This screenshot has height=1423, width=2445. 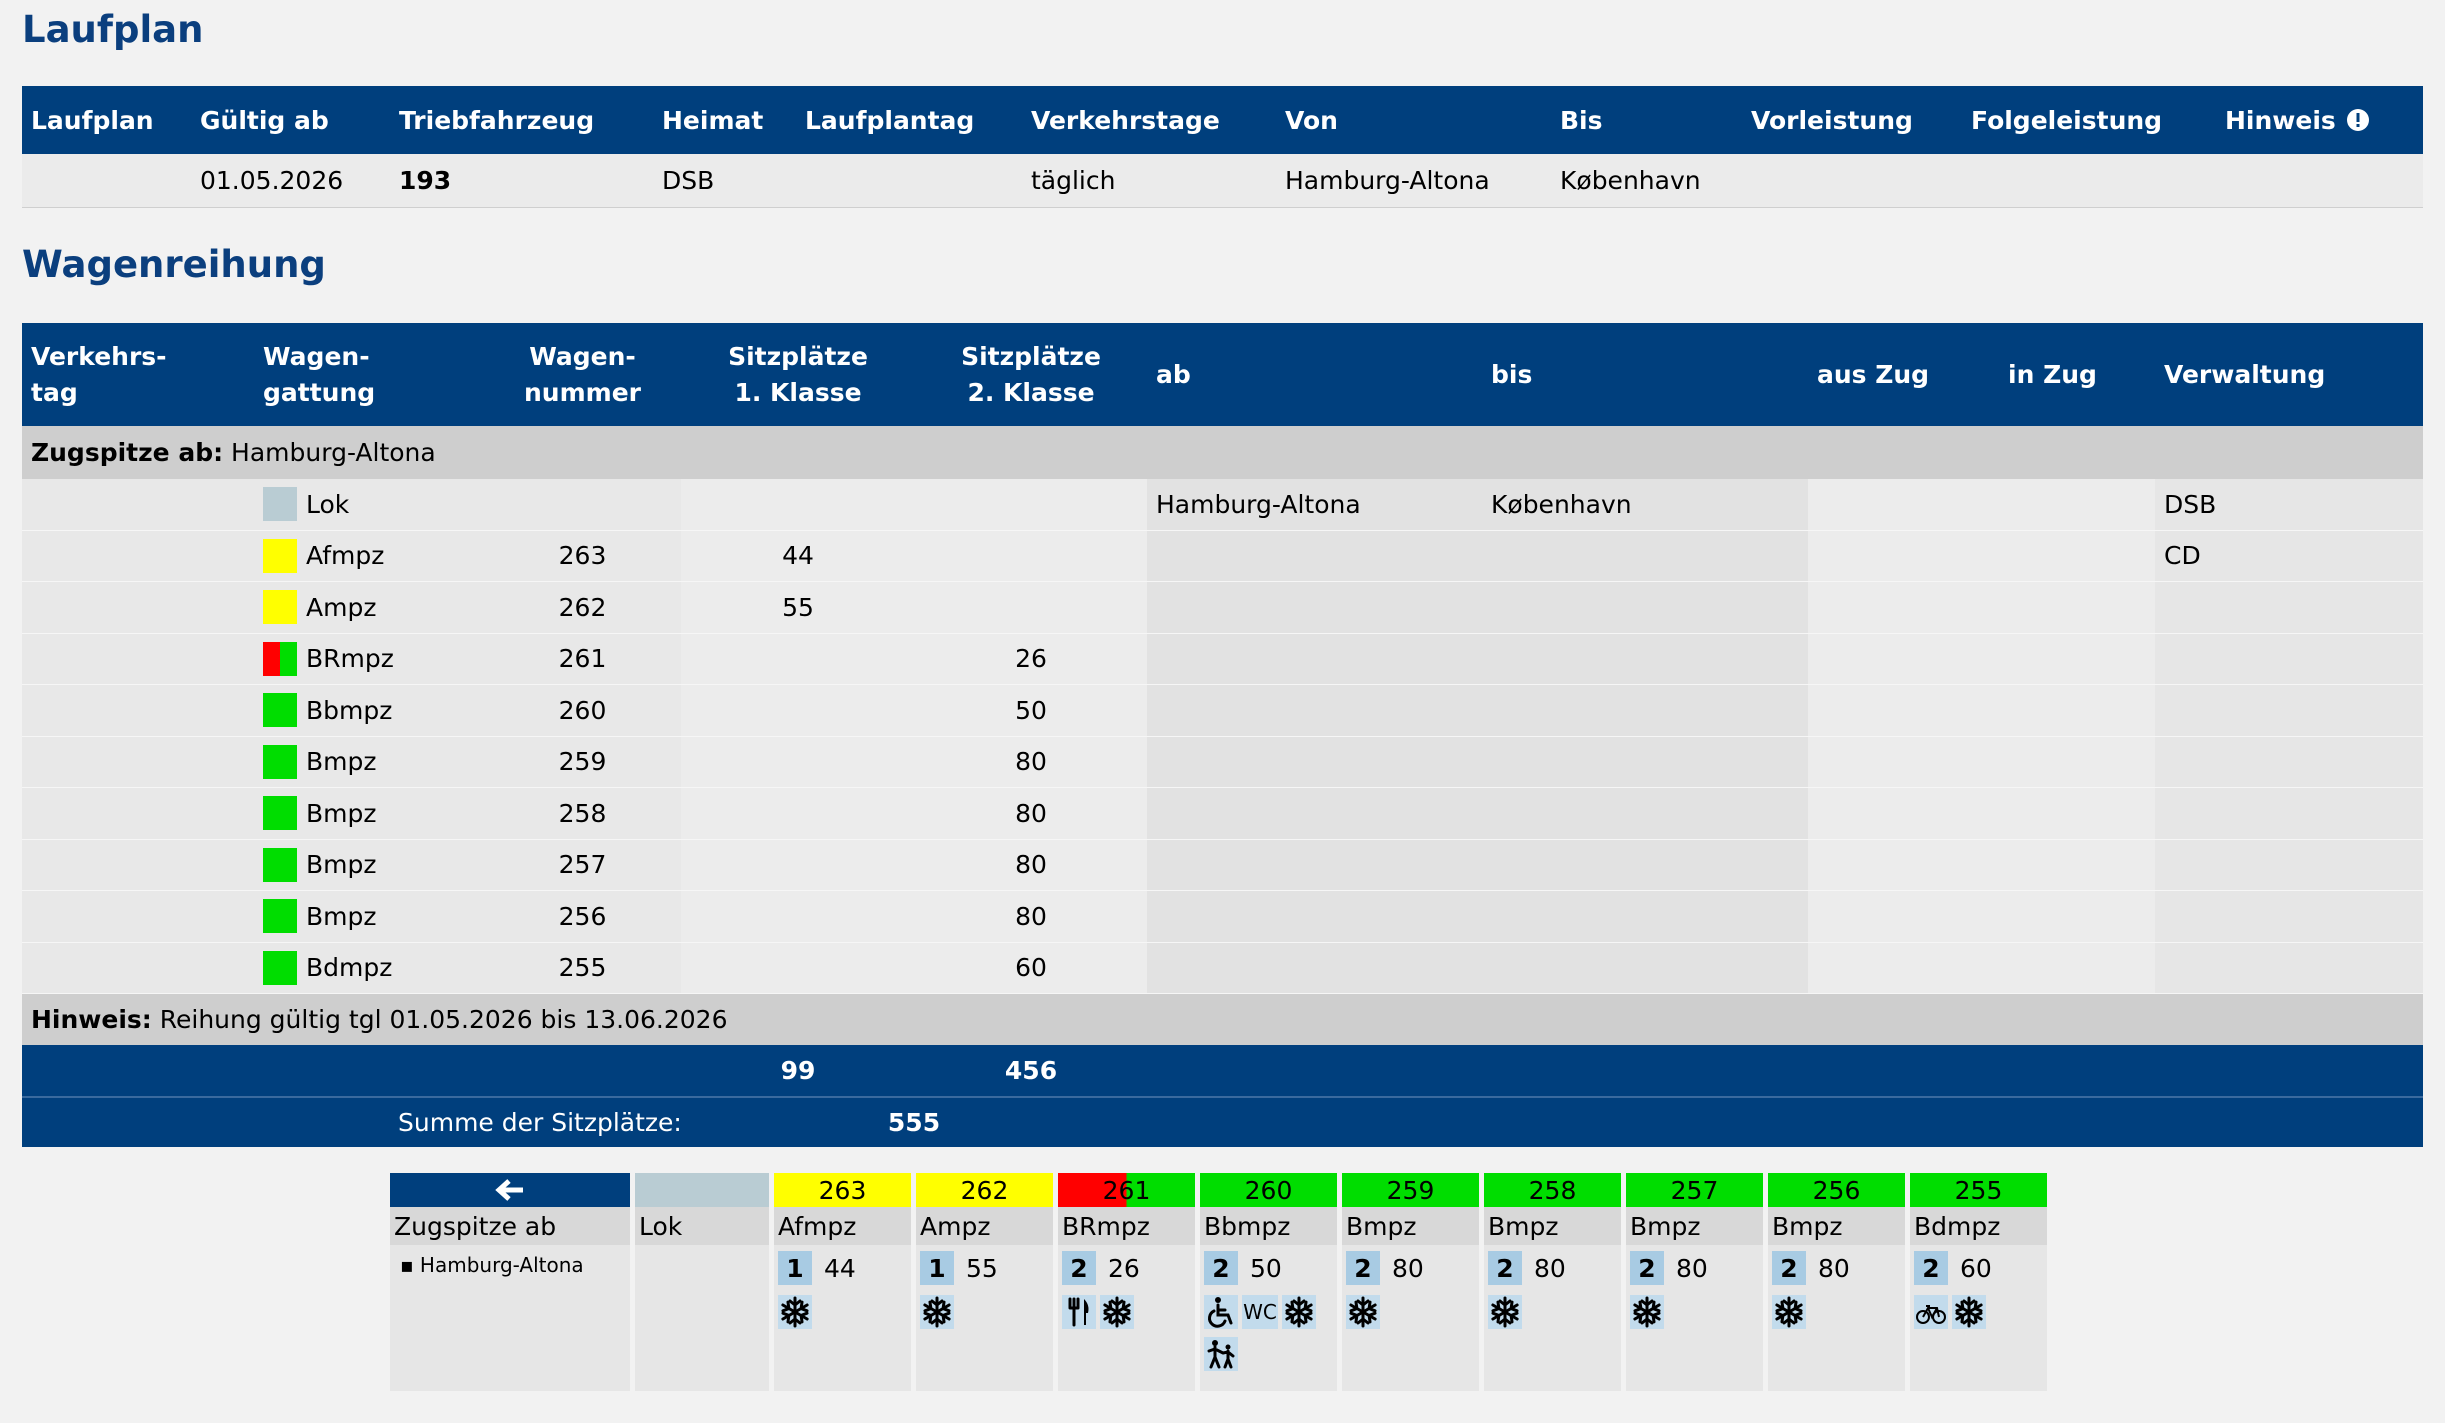 I want to click on cell-text: Hamburg-Altona, so click(x=1258, y=504).